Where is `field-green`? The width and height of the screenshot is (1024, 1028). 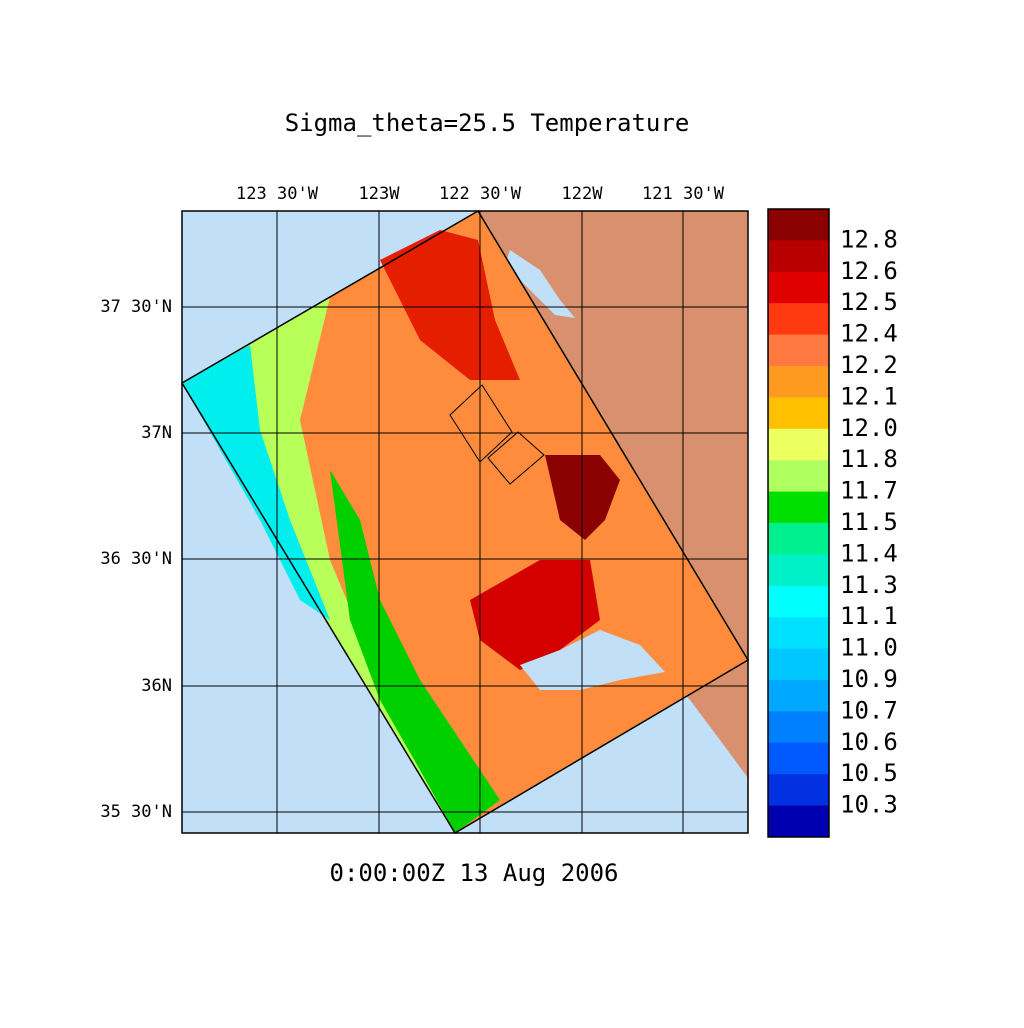
field-green is located at coordinates (415, 651).